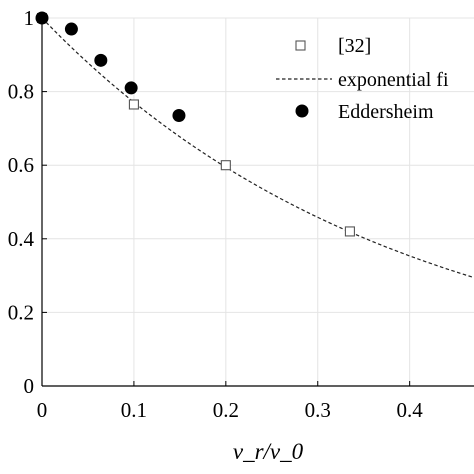 This screenshot has height=474, width=474. I want to click on x-tick-label: 0.3, so click(318, 410).